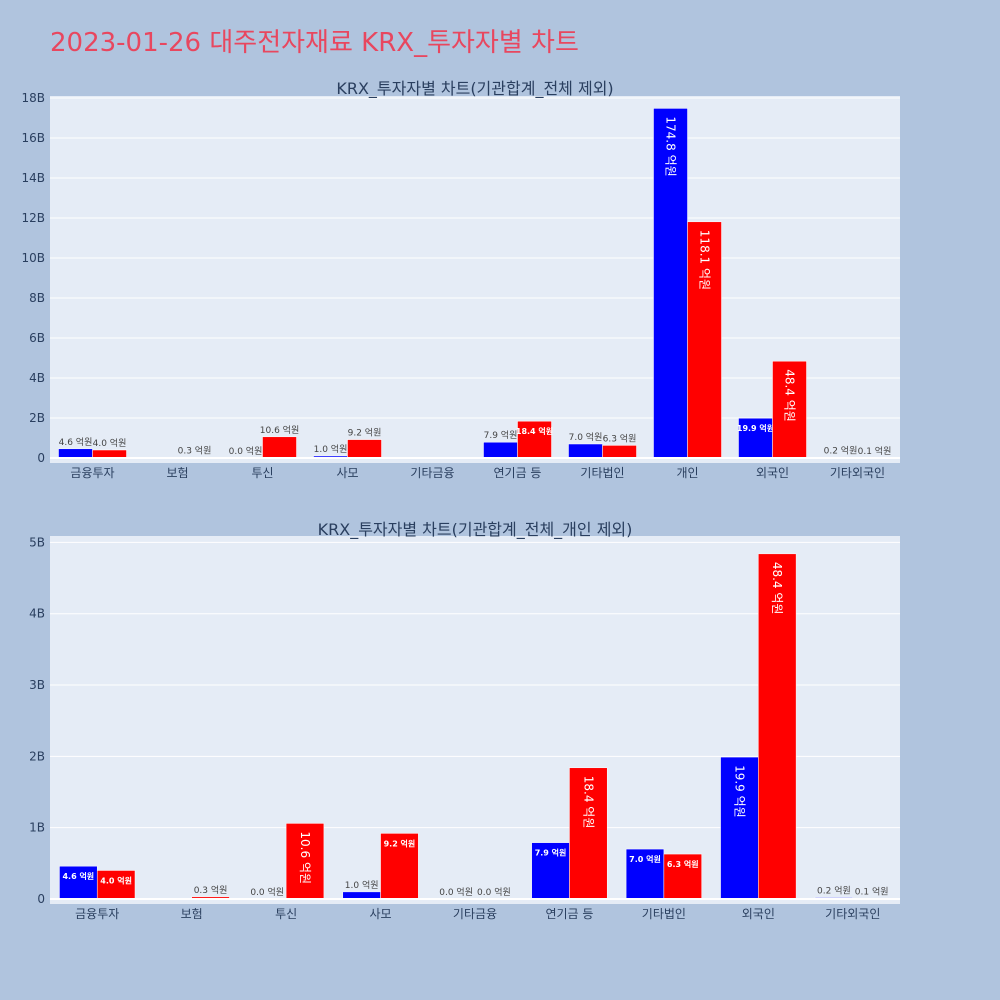 This screenshot has height=1000, width=1000. I want to click on y-tick-label: 10B, so click(33, 258).